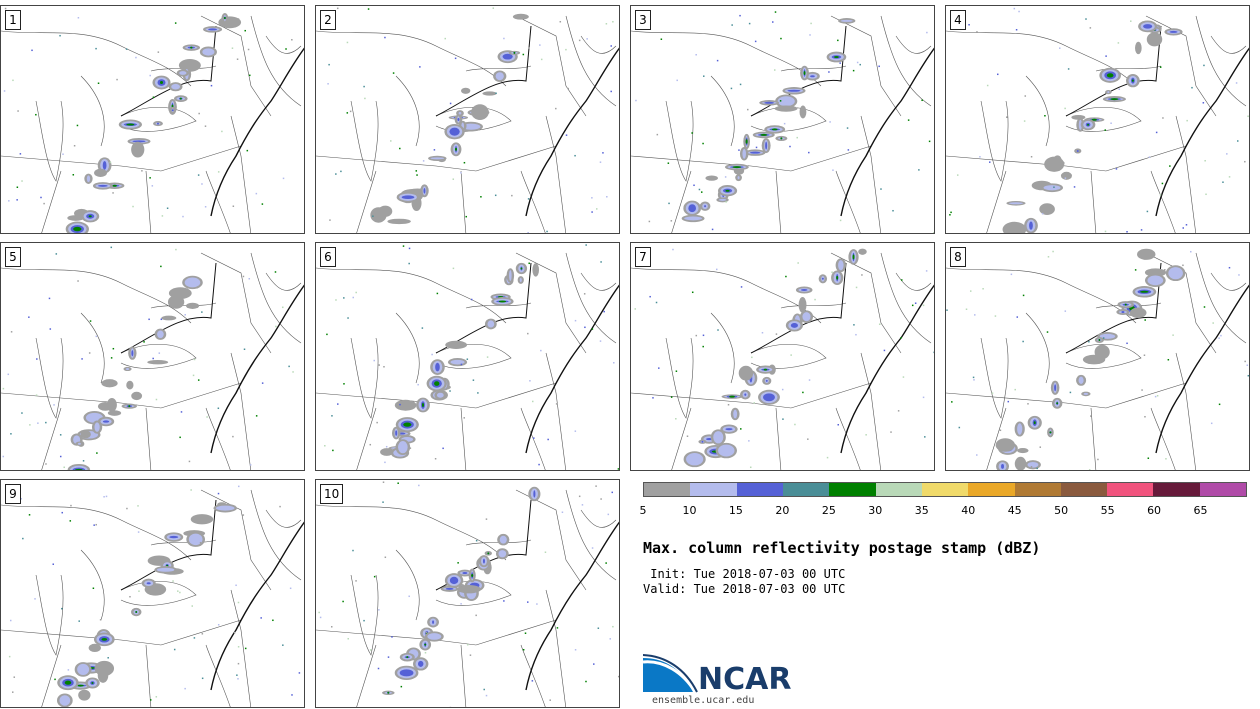 The width and height of the screenshot is (1260, 709). I want to click on colorbar-tick-label: 15, so click(735, 510).